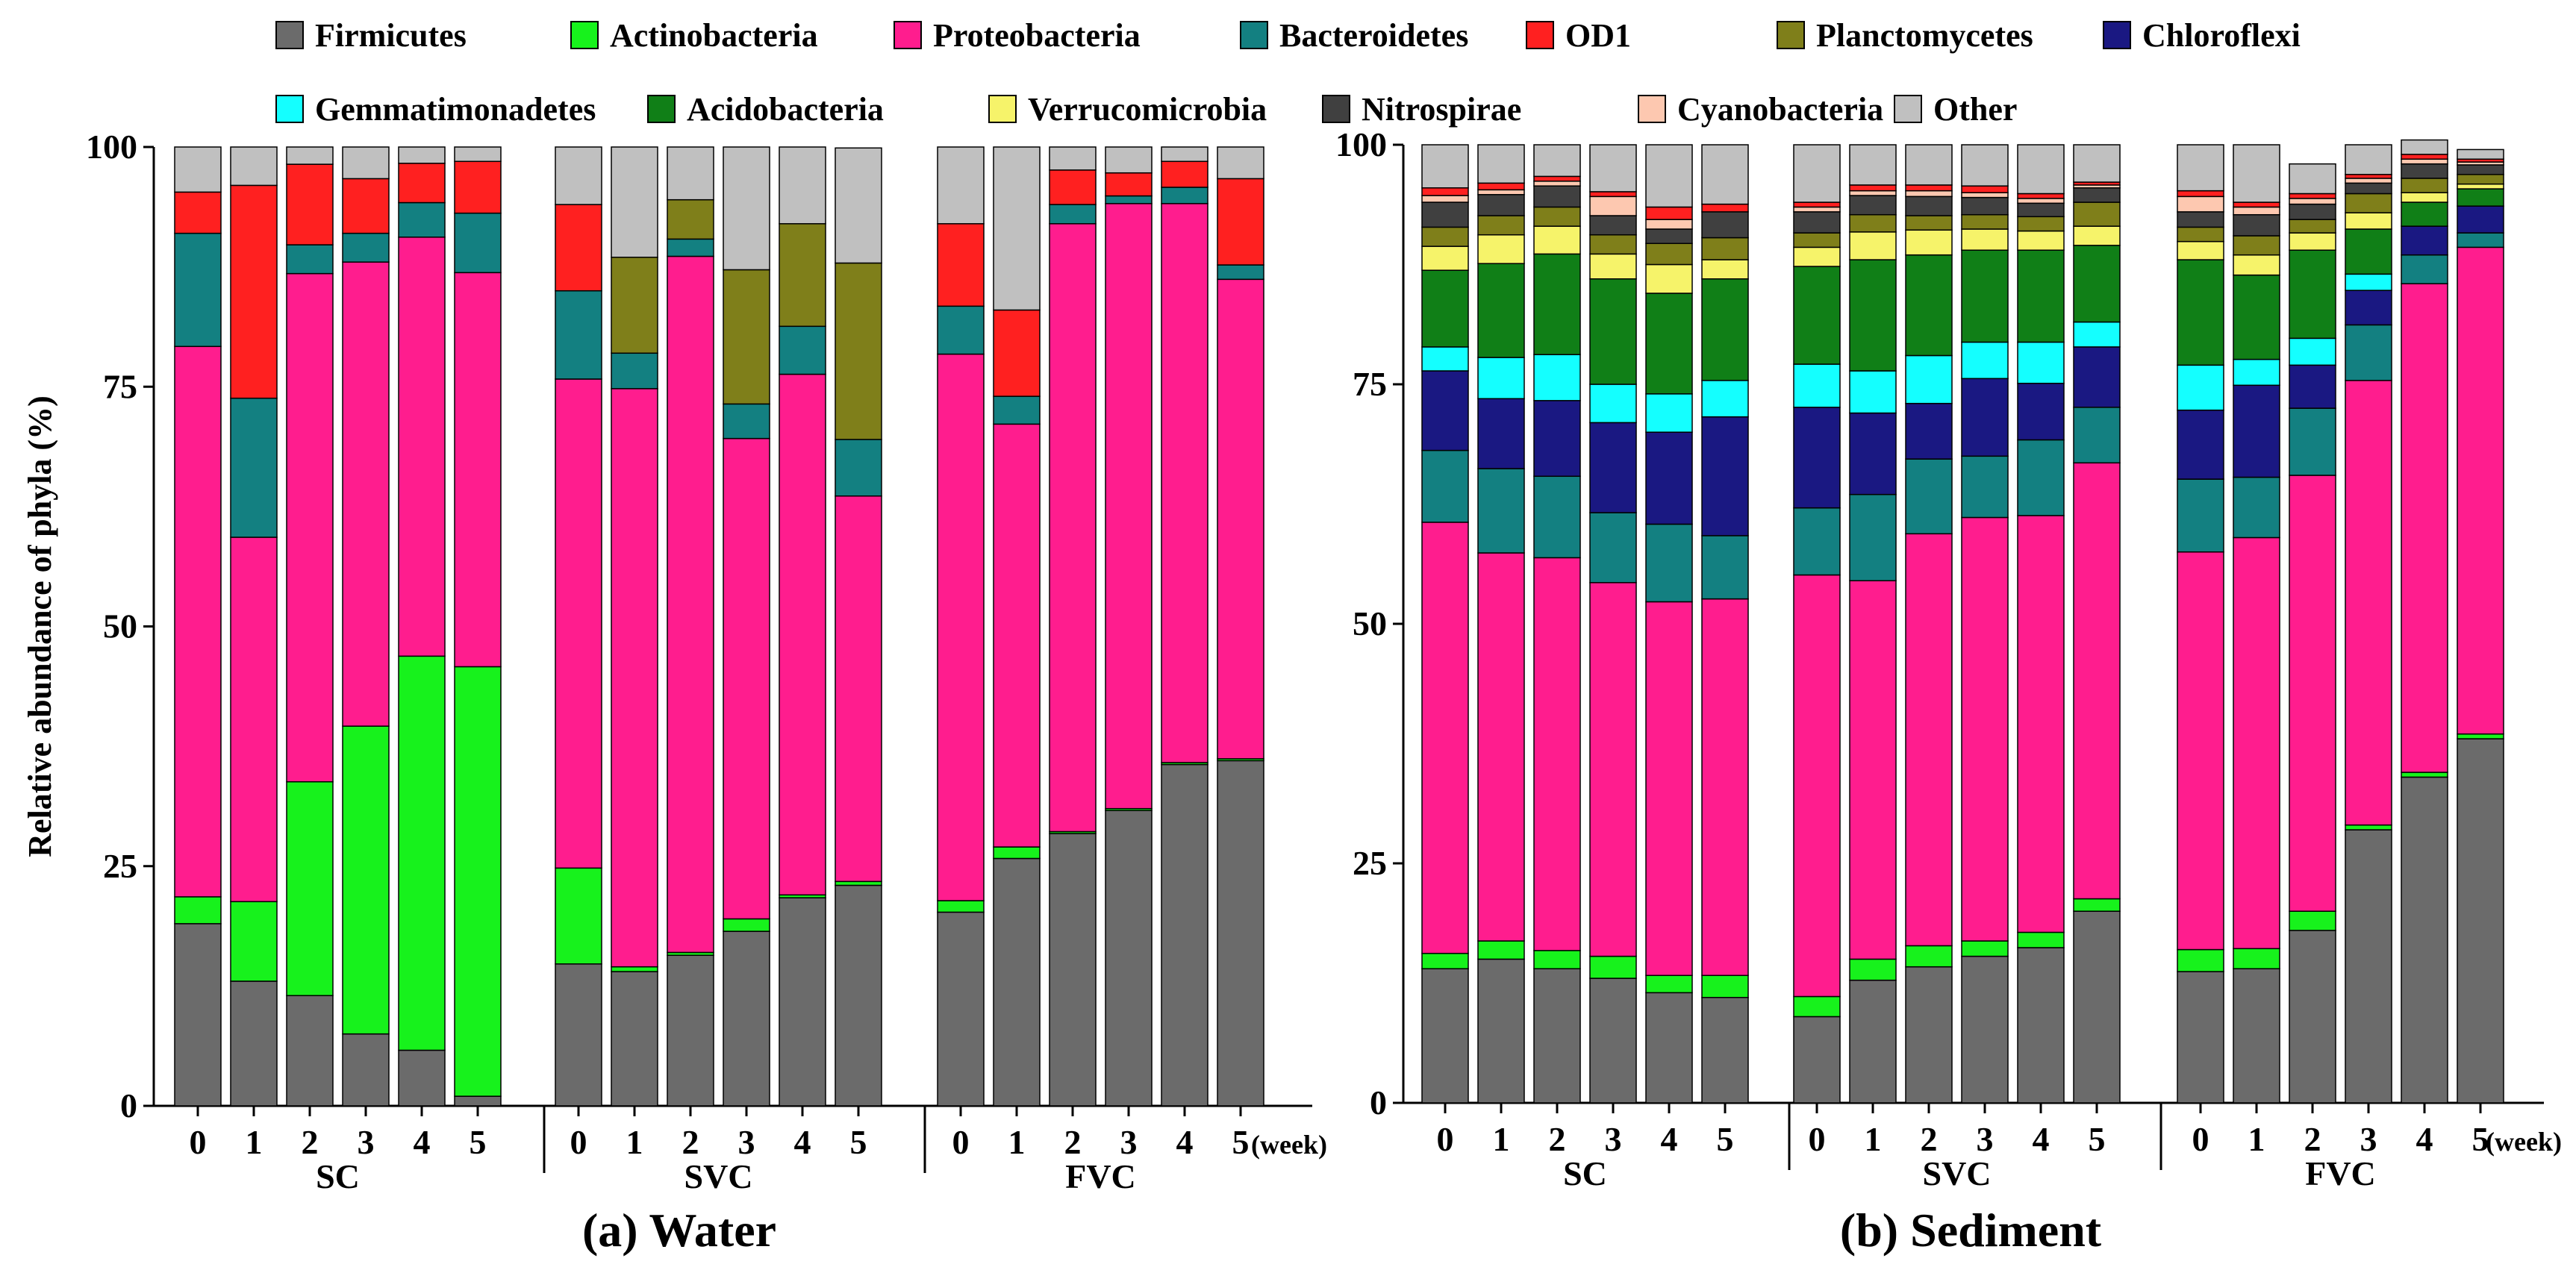  I want to click on bar-sc-week0-nitrospirae, so click(1445, 214).